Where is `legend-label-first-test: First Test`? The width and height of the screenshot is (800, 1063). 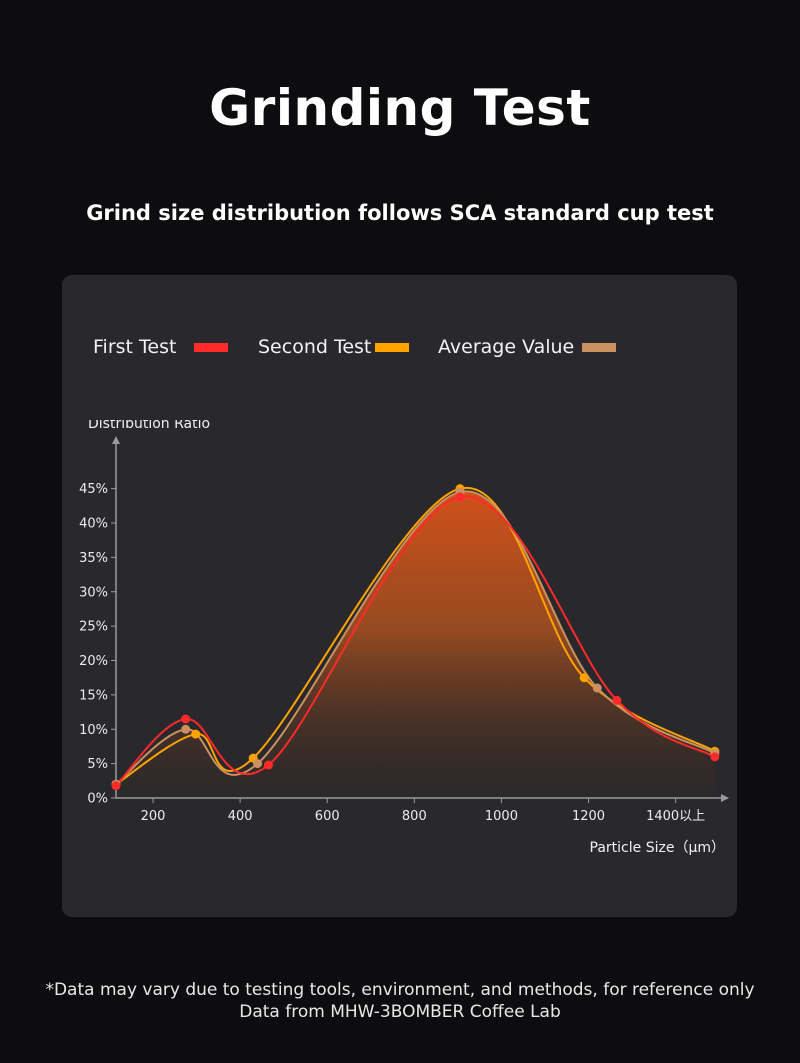 legend-label-first-test: First Test is located at coordinates (135, 347).